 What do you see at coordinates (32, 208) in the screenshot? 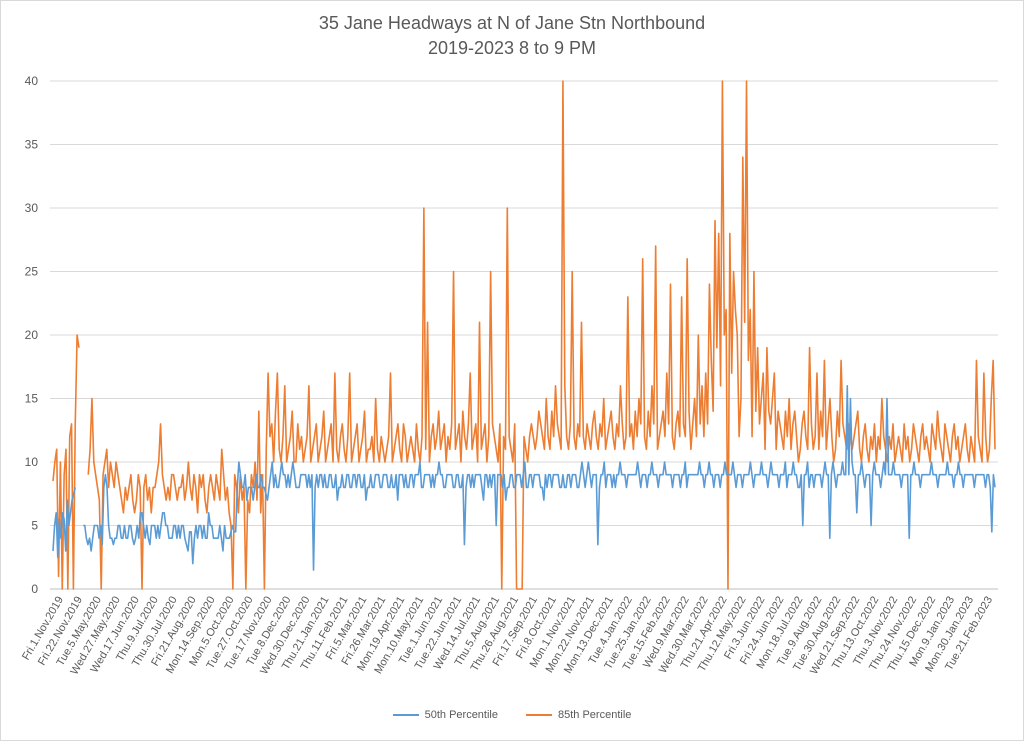
I see `y-tick-label: 30` at bounding box center [32, 208].